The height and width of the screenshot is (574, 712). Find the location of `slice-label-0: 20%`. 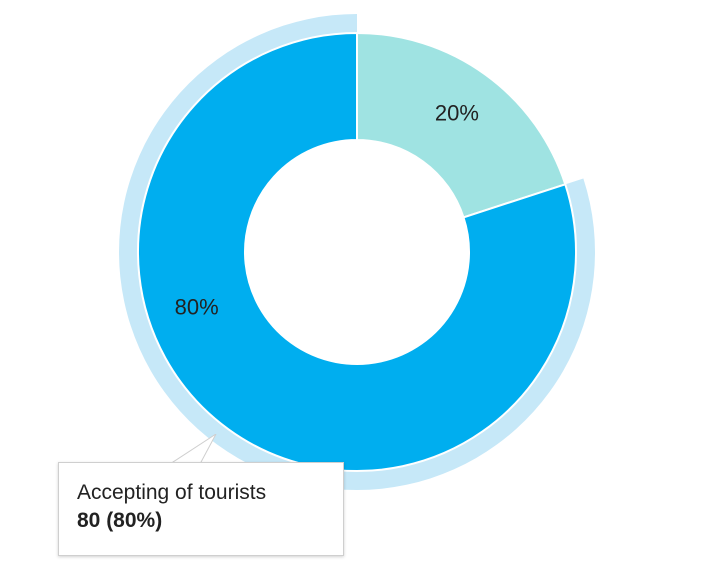

slice-label-0: 20% is located at coordinates (457, 112).